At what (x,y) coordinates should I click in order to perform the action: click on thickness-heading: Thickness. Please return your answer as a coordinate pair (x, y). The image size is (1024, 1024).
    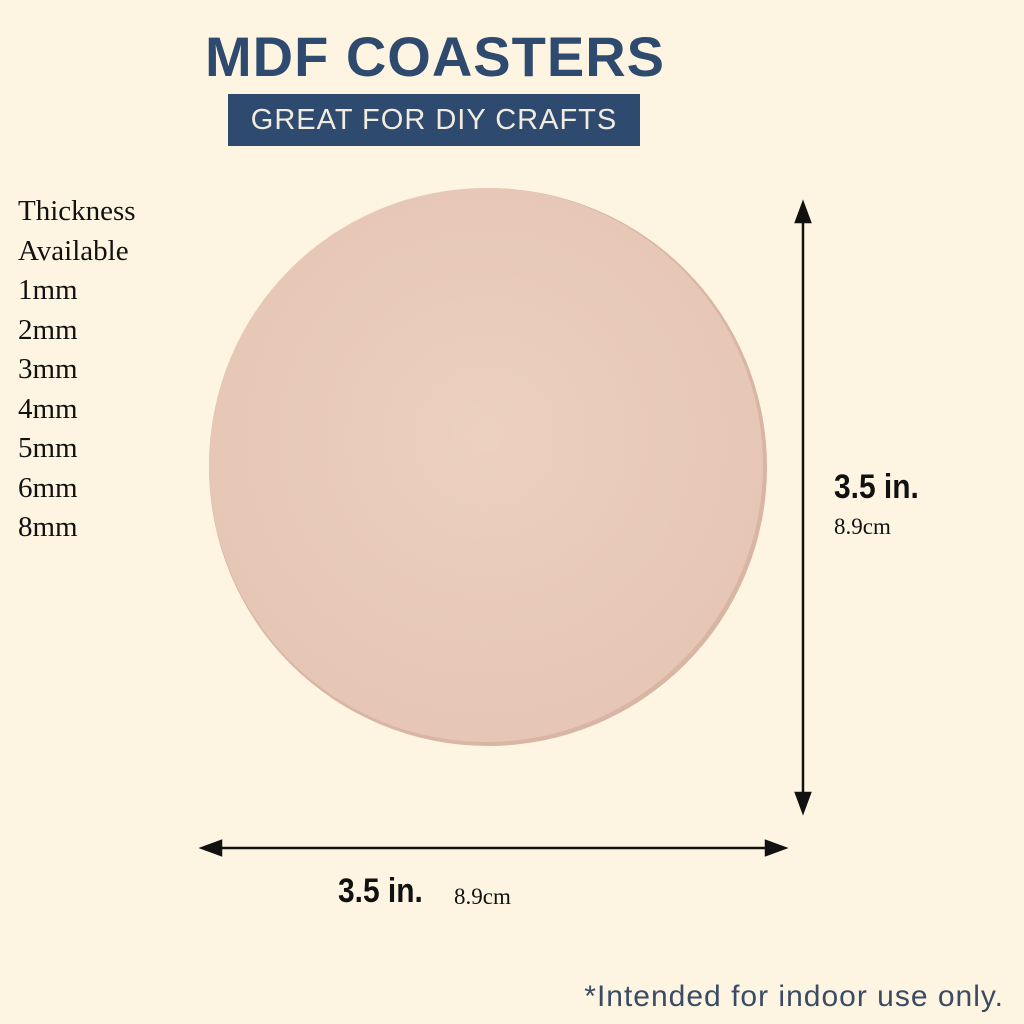
    Looking at the image, I should click on (77, 211).